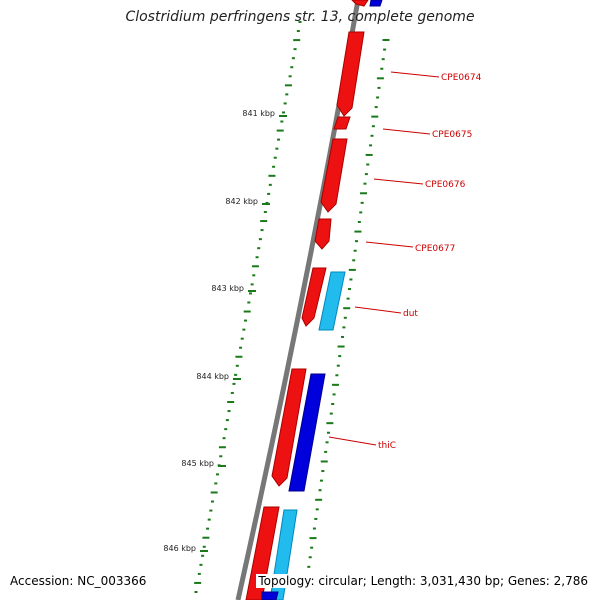 This screenshot has height=600, width=600. Describe the element at coordinates (332, 301) in the screenshot. I see `gene-reverse-dut` at that location.